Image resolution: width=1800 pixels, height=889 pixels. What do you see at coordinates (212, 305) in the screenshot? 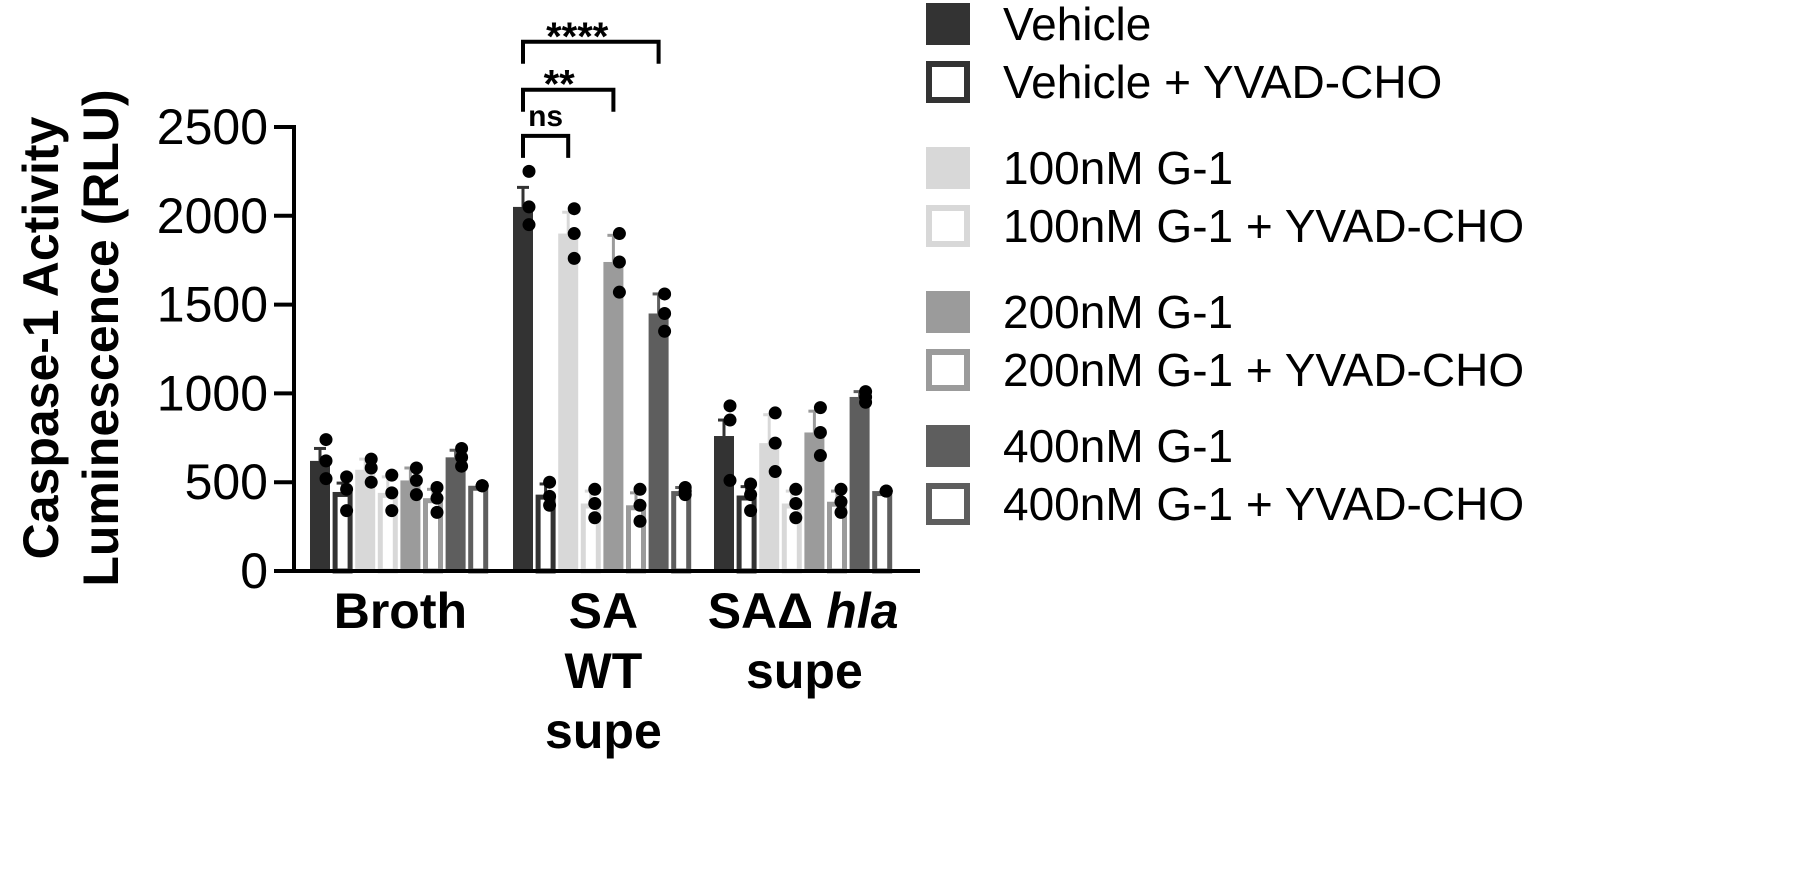
I see `y-tick-label: 1500` at bounding box center [212, 305].